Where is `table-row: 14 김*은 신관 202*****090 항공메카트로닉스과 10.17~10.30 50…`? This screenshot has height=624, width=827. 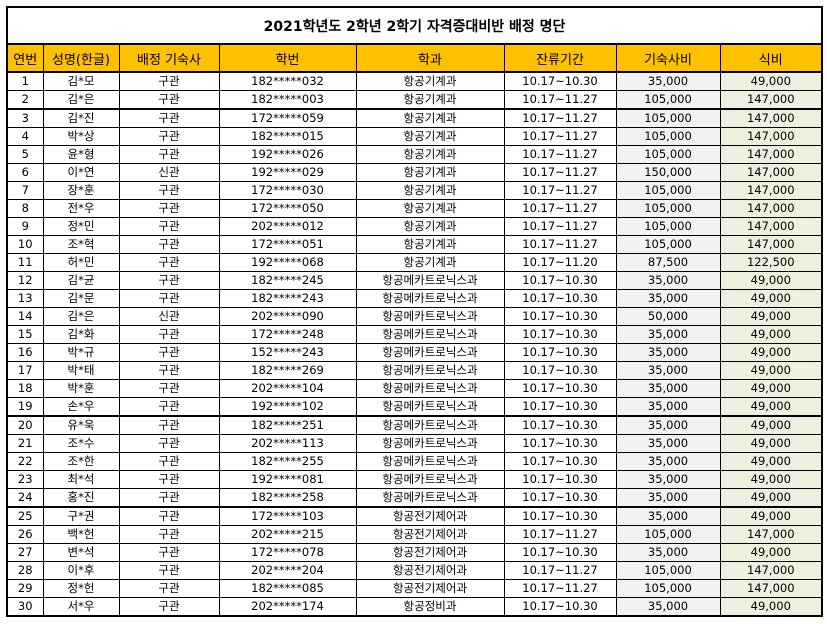
table-row: 14 김*은 신관 202*****090 항공메카트로닉스과 10.17~10.30 50… is located at coordinates (415, 316).